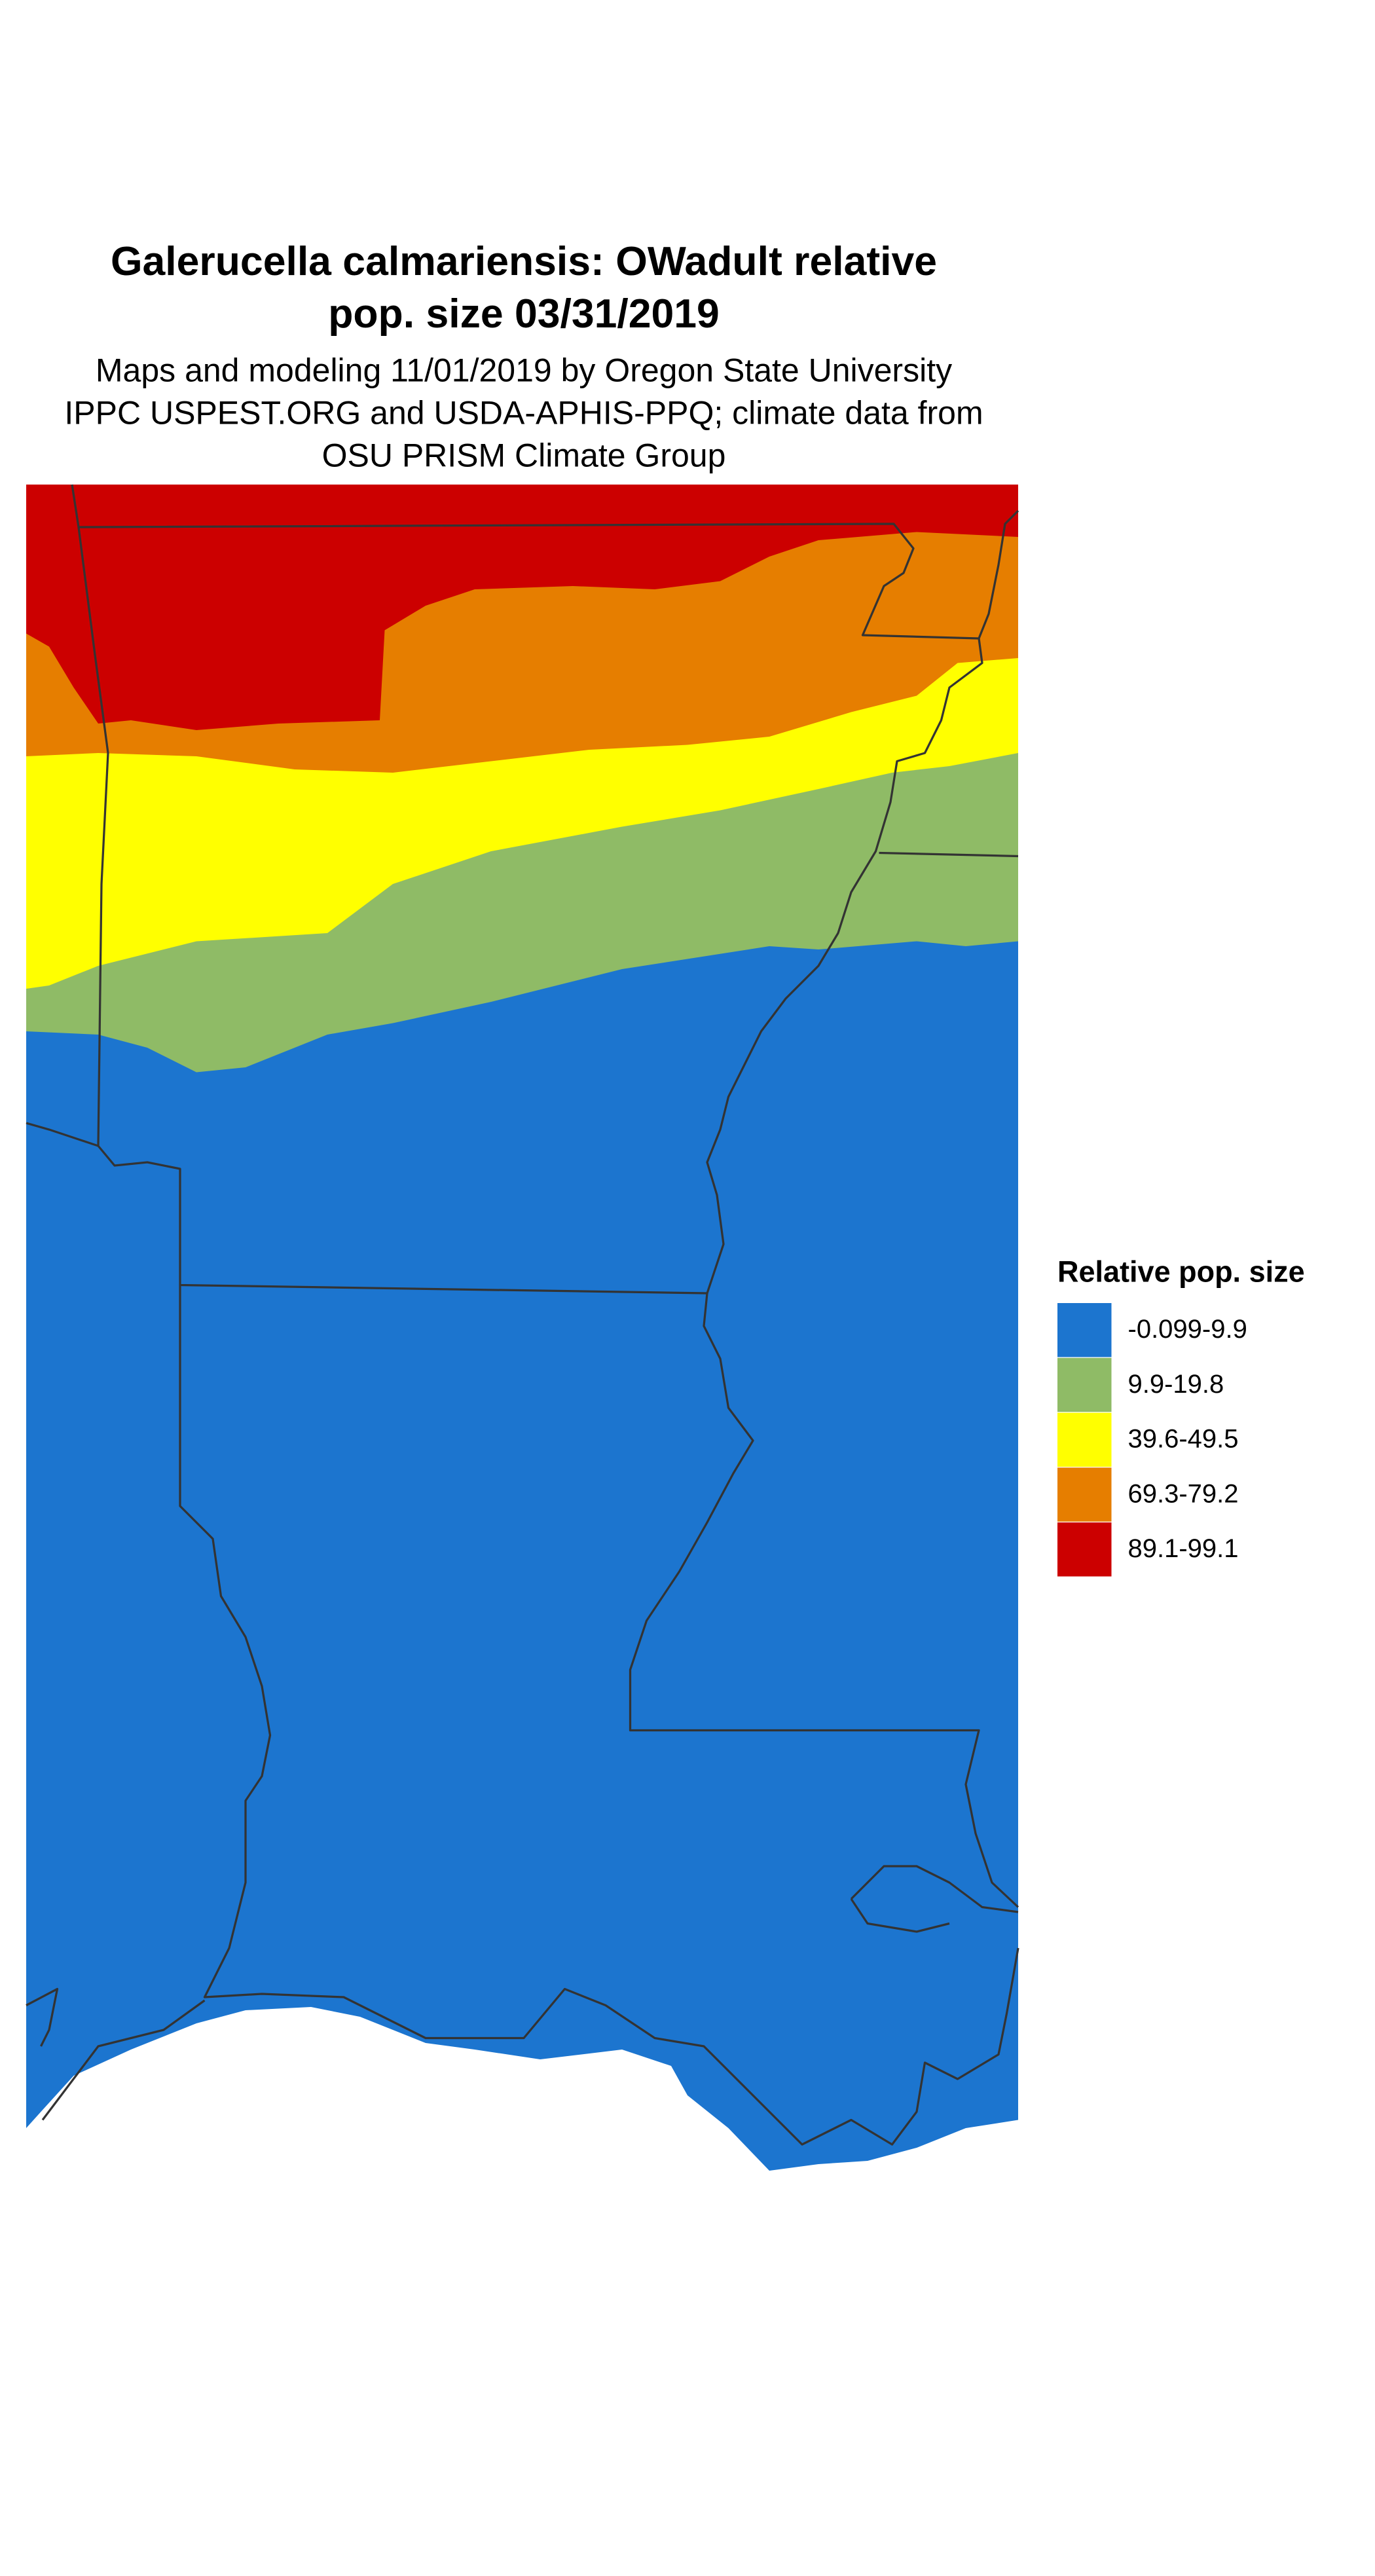  Describe the element at coordinates (524, 455) in the screenshot. I see `subtitle: OSU PRISM Climate Group` at that location.